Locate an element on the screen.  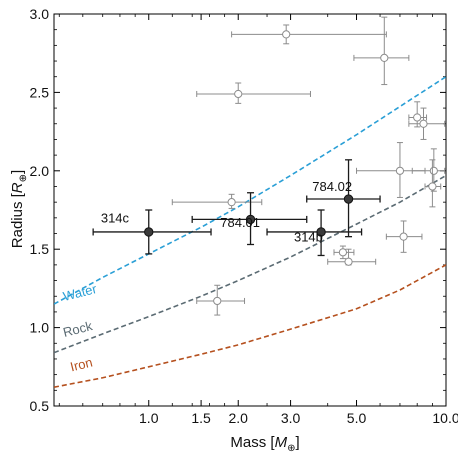
x-tick-label: 1.5 is located at coordinates (201, 418).